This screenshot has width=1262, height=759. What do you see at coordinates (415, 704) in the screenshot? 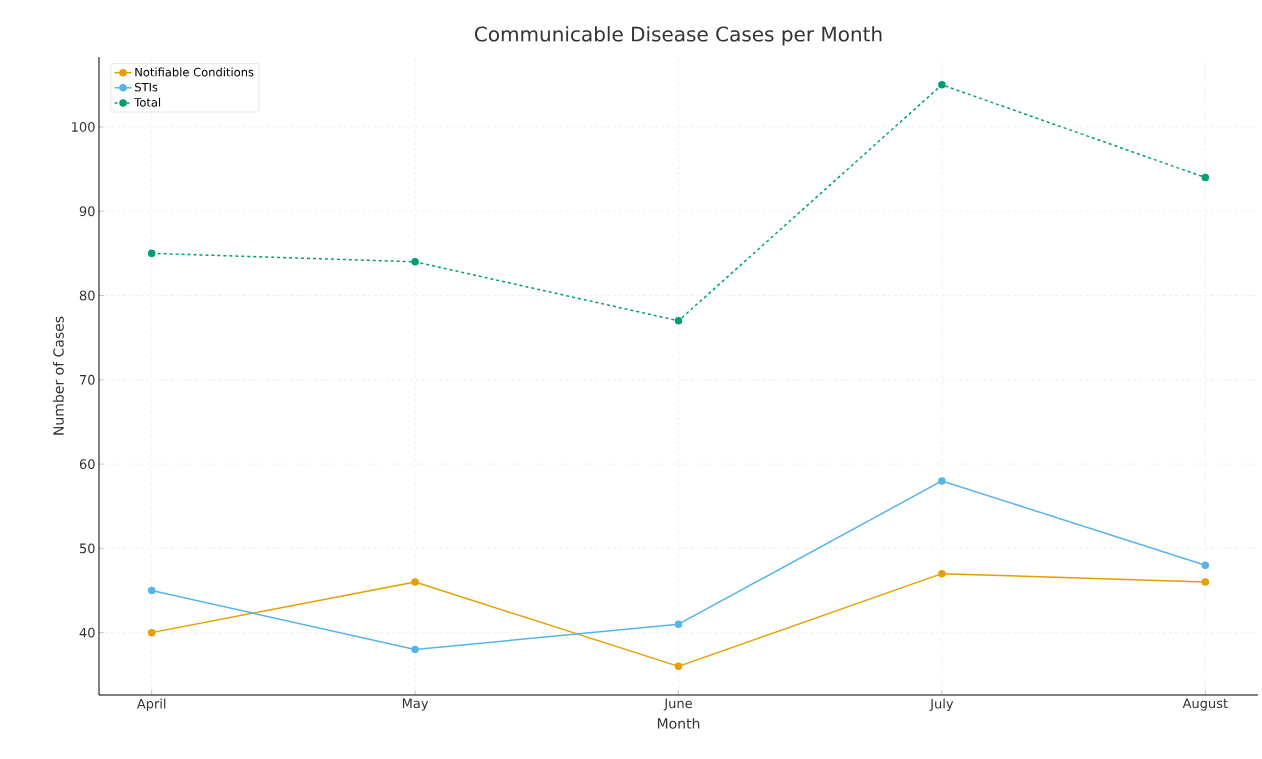
I see `x-tick-label: May` at bounding box center [415, 704].